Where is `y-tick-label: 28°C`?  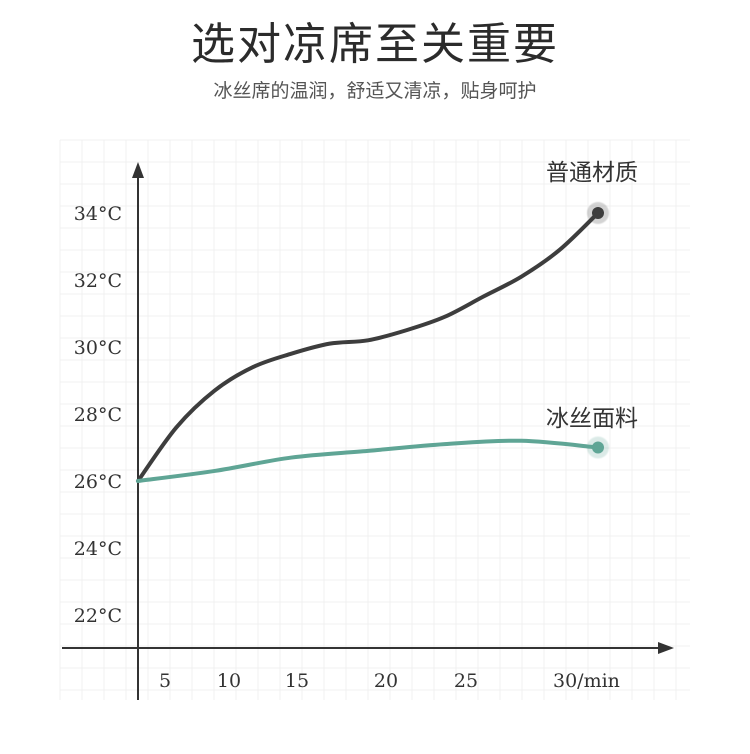
y-tick-label: 28°C is located at coordinates (98, 415).